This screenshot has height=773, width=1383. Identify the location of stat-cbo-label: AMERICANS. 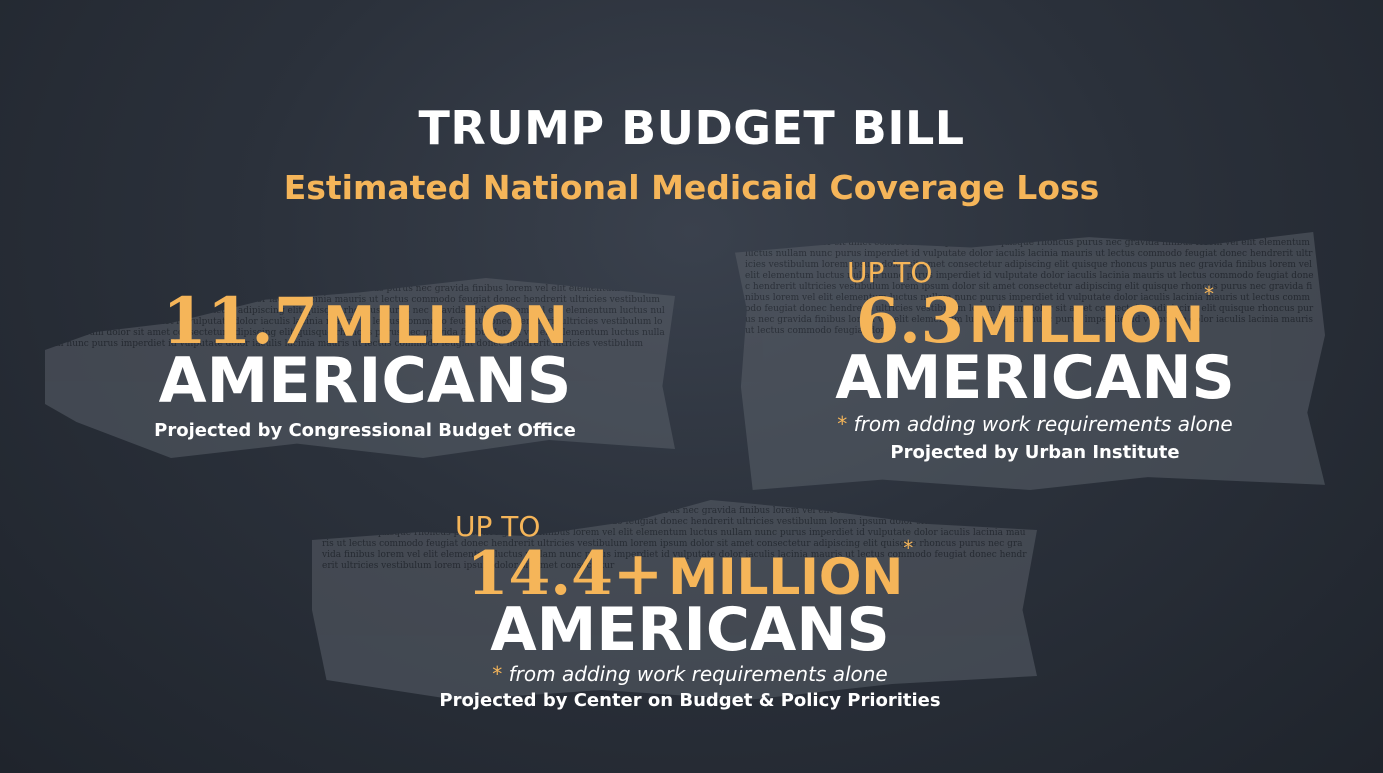
(365, 380).